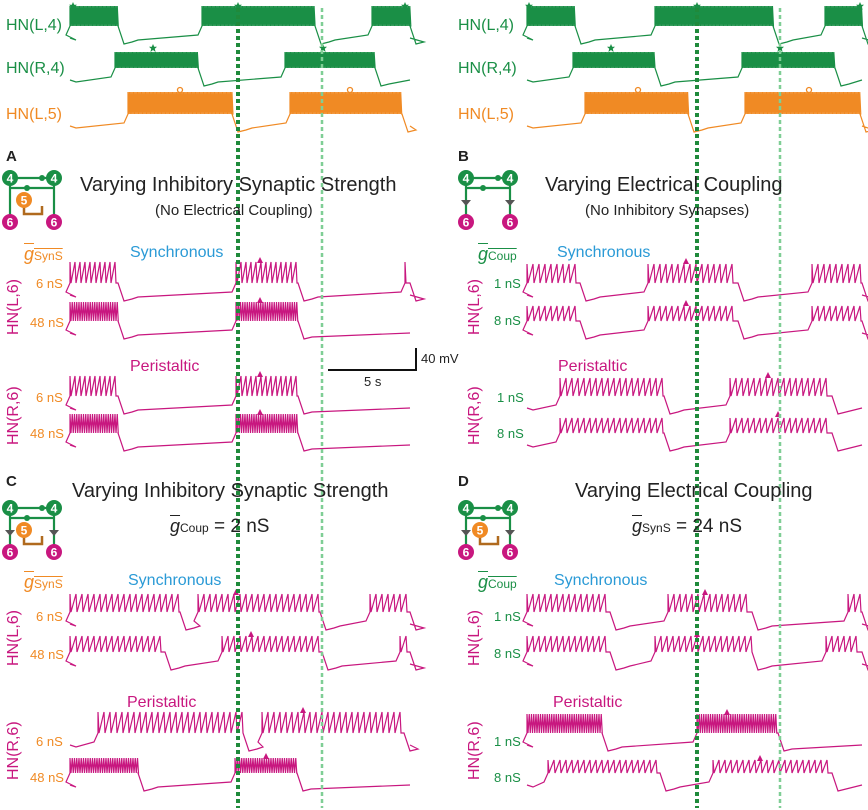  I want to click on panel-c-title: Varying Inhibitory Synaptic Strength, so click(230, 491).